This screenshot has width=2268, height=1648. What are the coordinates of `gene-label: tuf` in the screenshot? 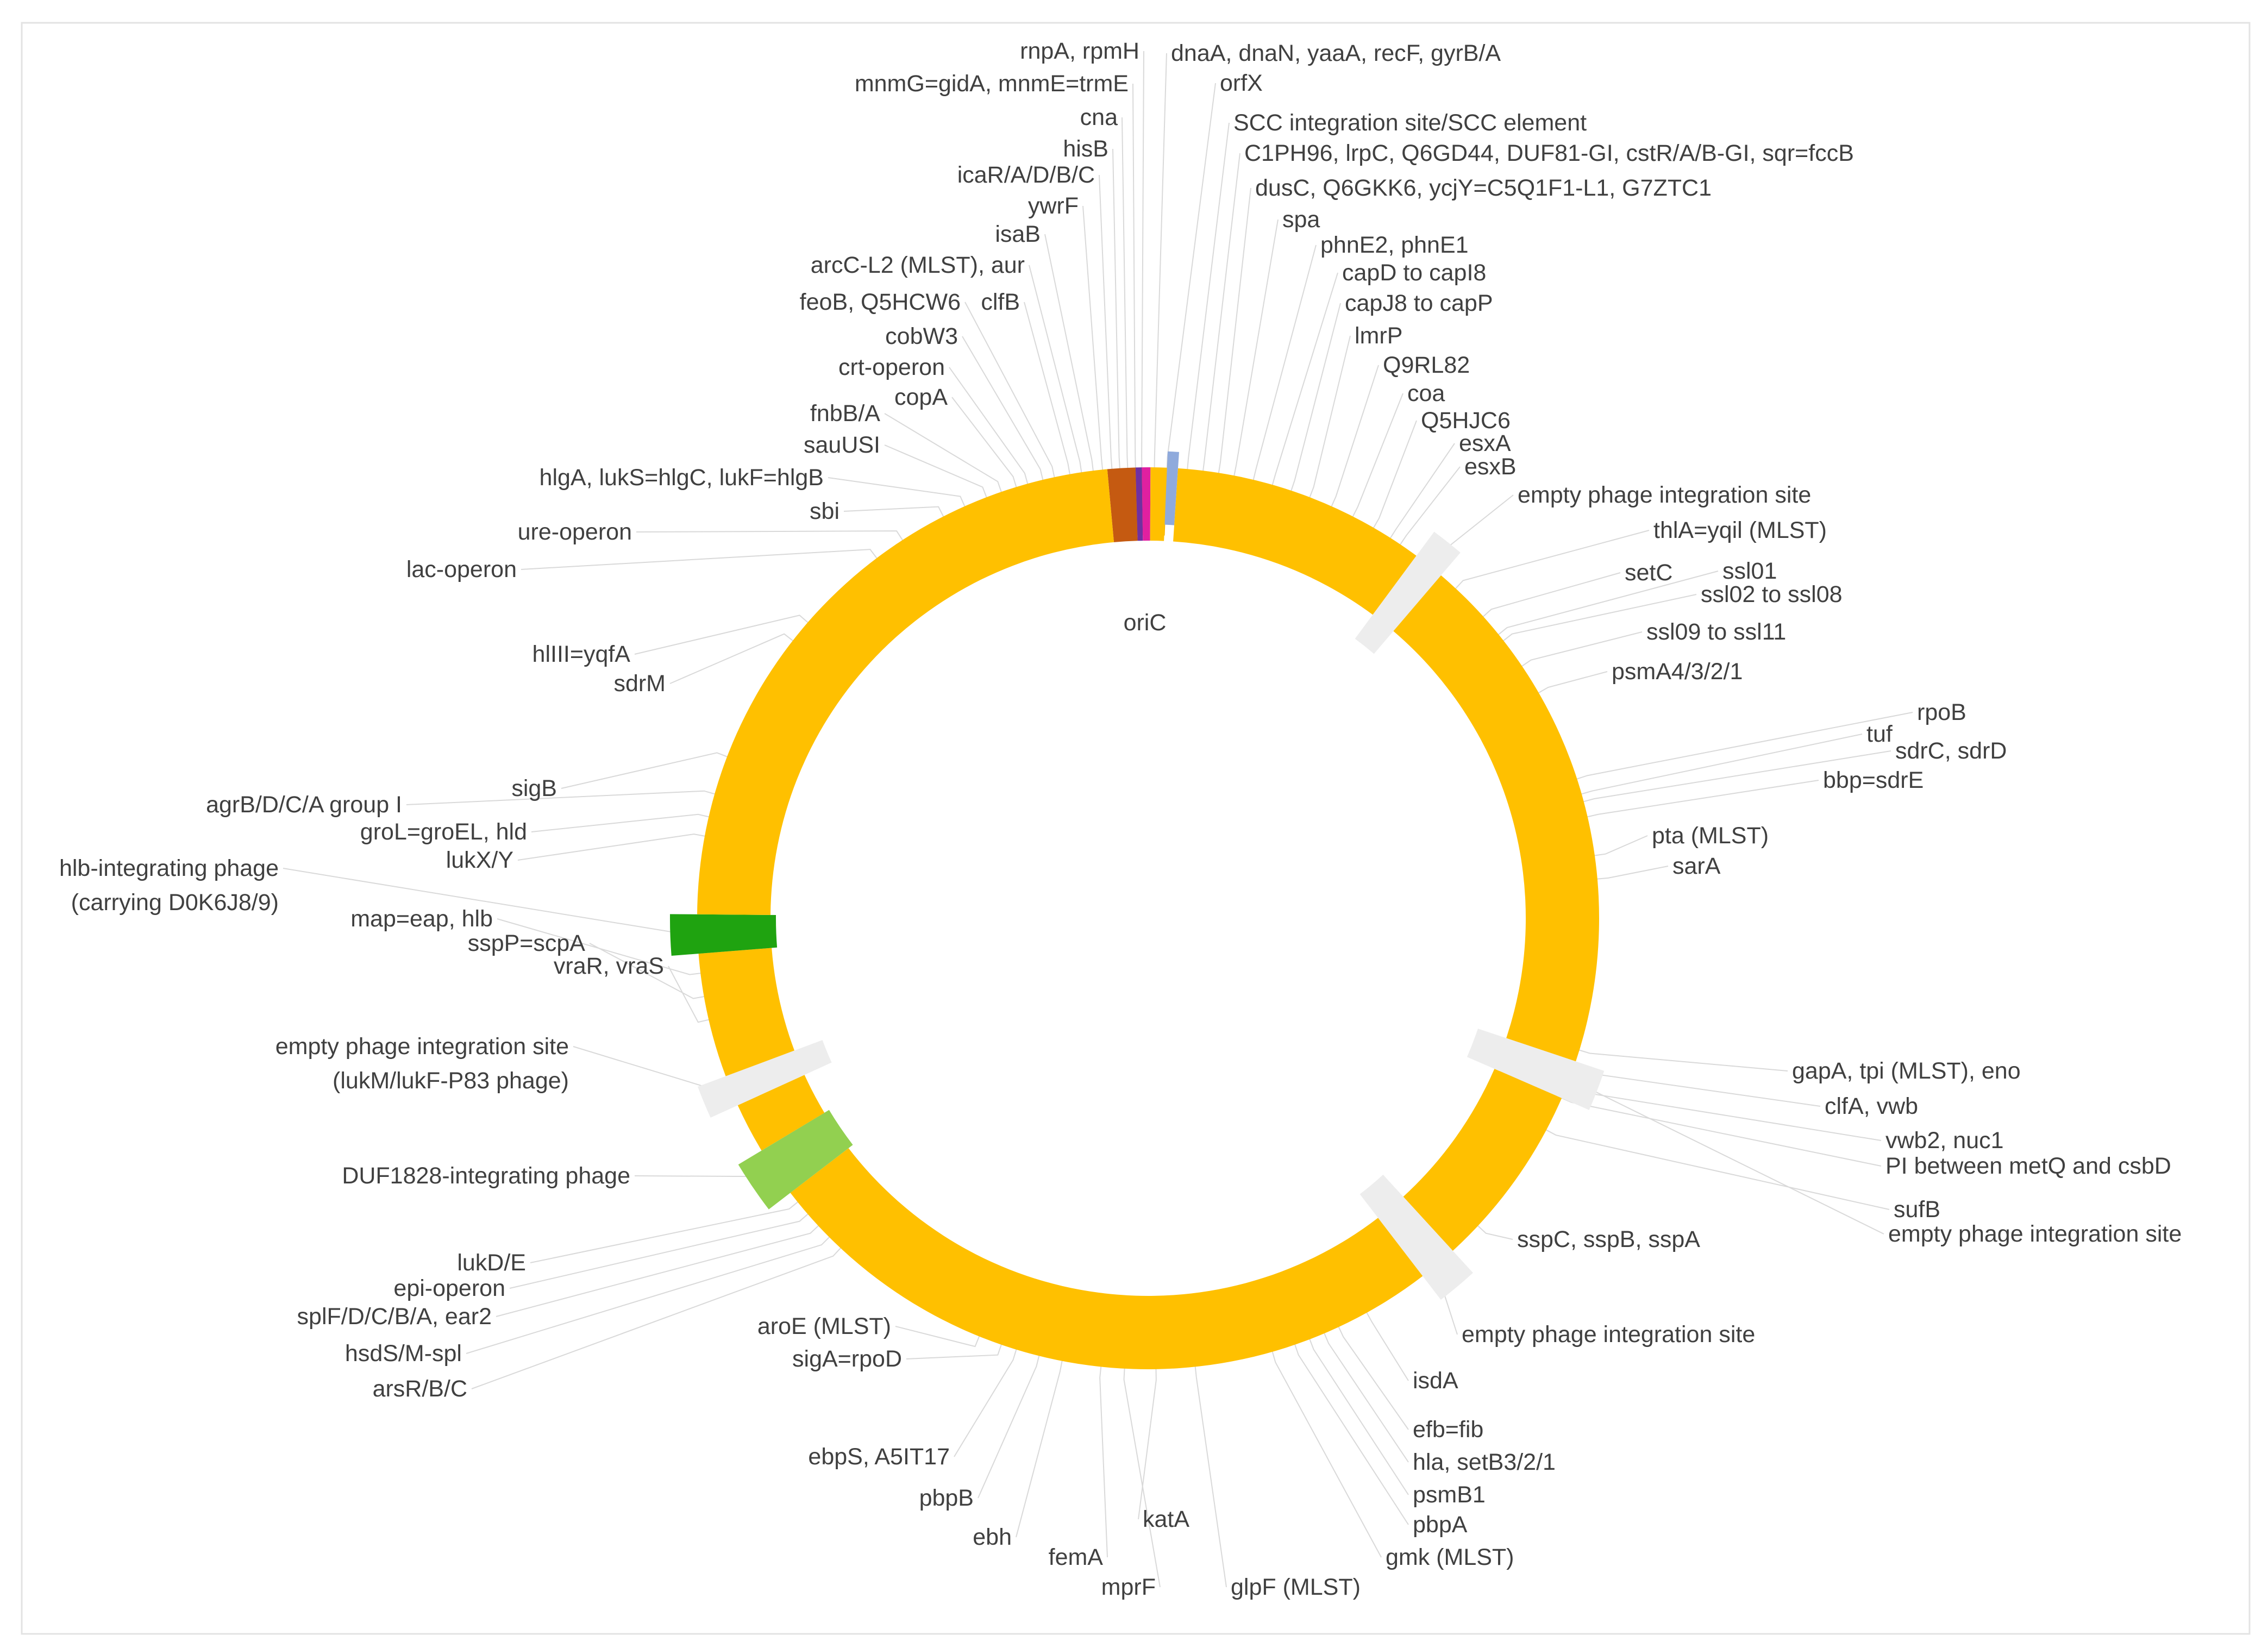 It's located at (1879, 734).